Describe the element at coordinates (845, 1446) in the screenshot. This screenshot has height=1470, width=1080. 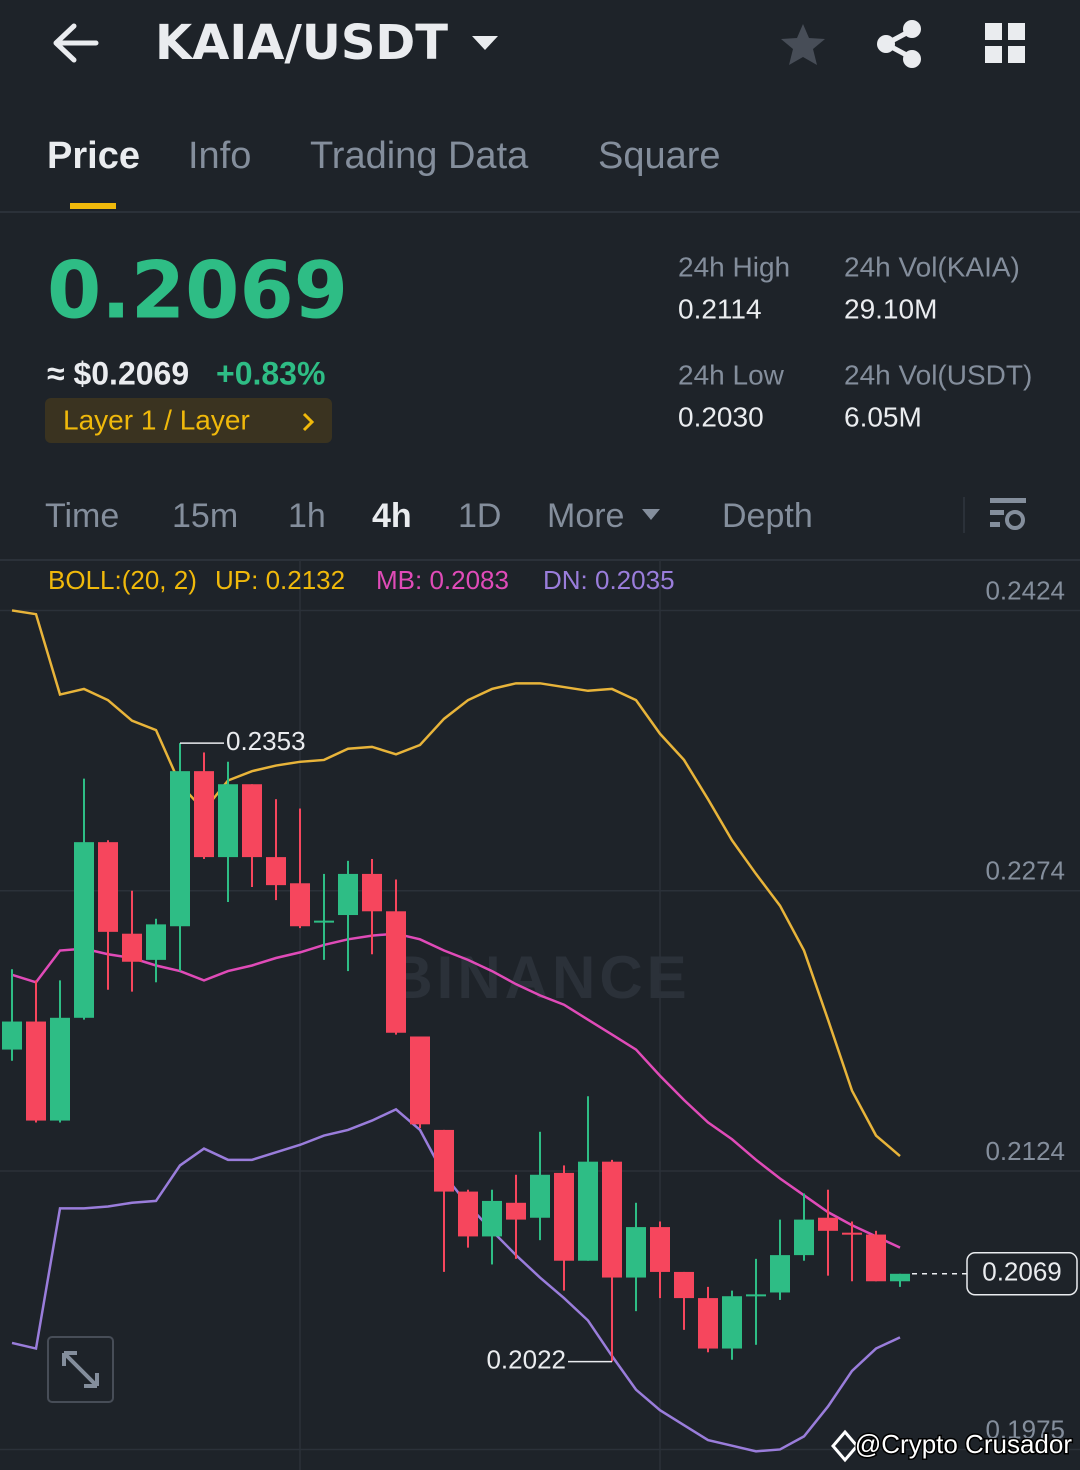
I see `watermark-logo` at that location.